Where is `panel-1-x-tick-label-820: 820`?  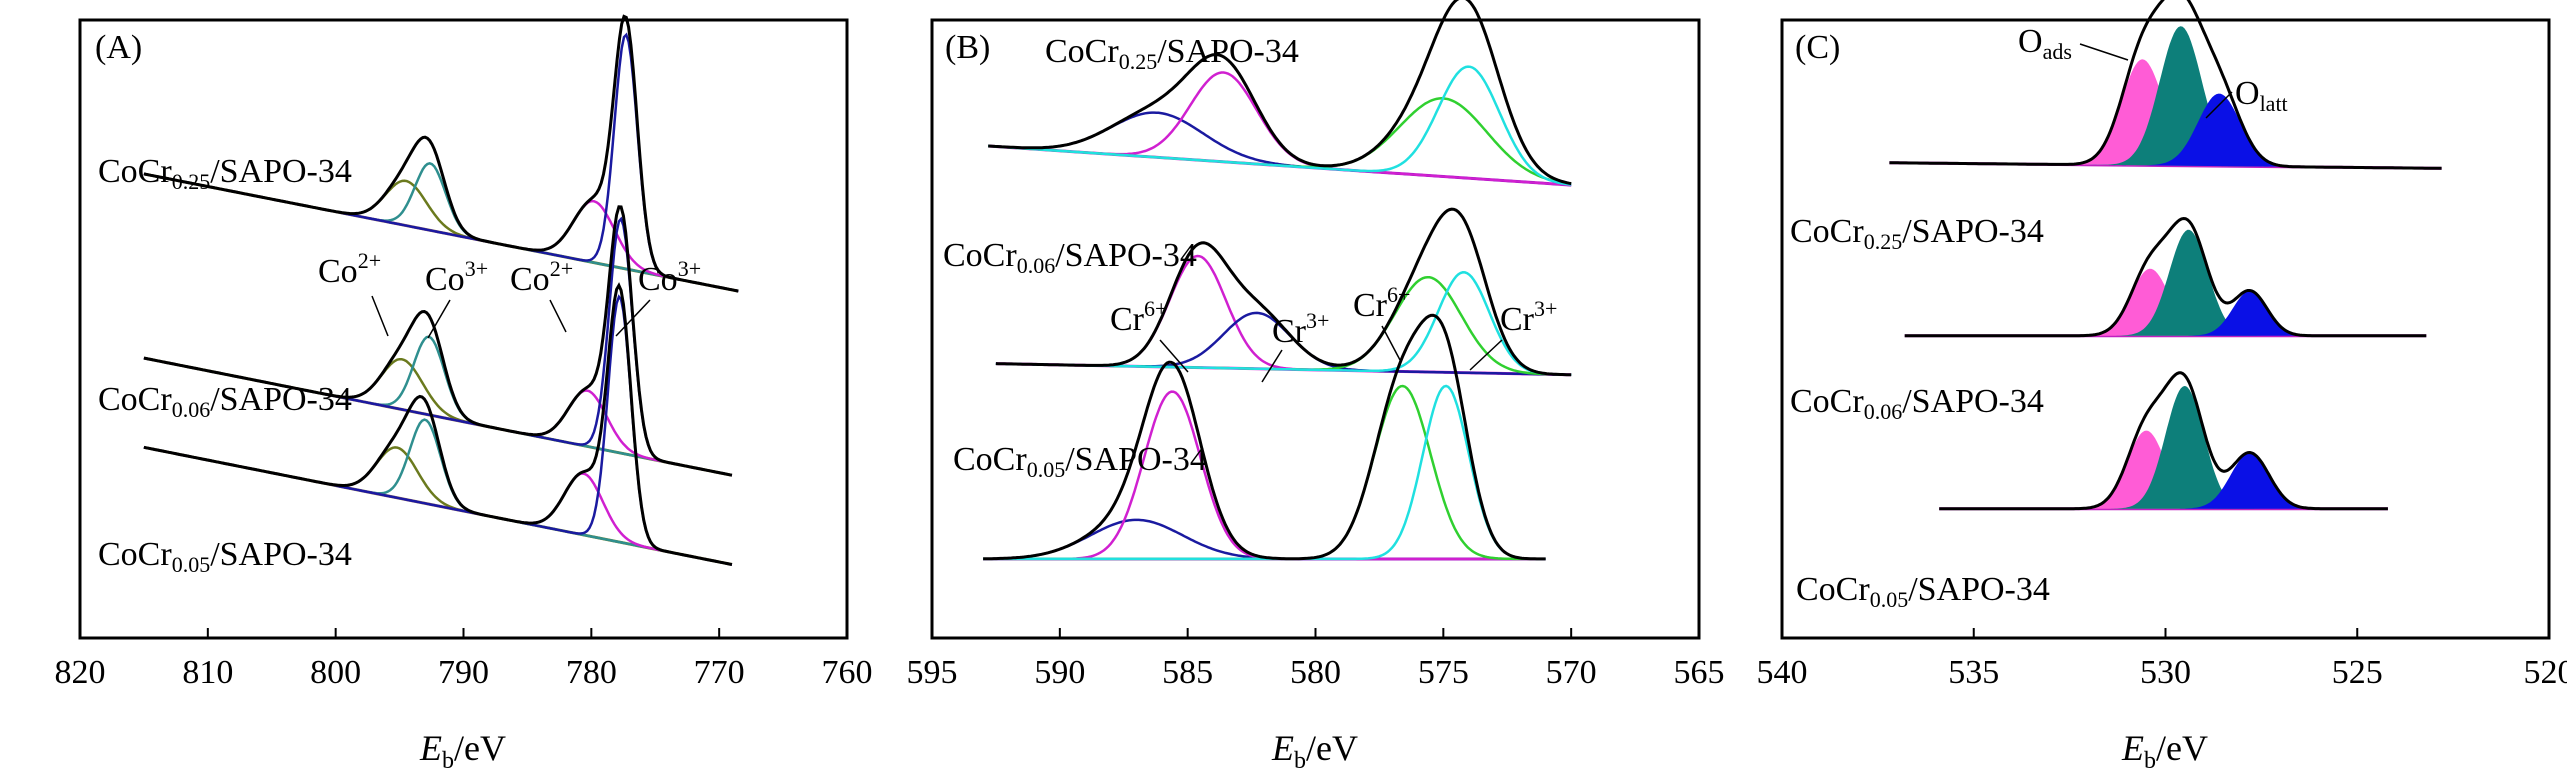
panel-1-x-tick-label-820: 820 is located at coordinates (80, 672).